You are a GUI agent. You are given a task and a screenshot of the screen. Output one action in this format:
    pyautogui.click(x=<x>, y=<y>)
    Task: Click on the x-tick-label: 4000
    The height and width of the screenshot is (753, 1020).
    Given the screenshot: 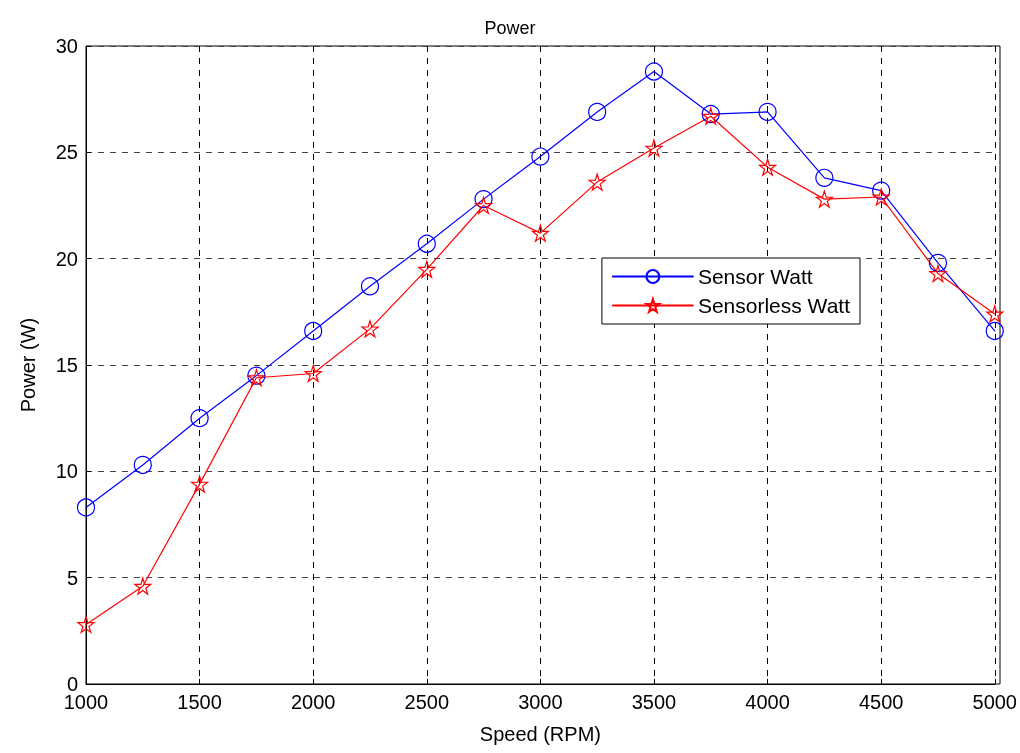 What is the action you would take?
    pyautogui.click(x=767, y=702)
    